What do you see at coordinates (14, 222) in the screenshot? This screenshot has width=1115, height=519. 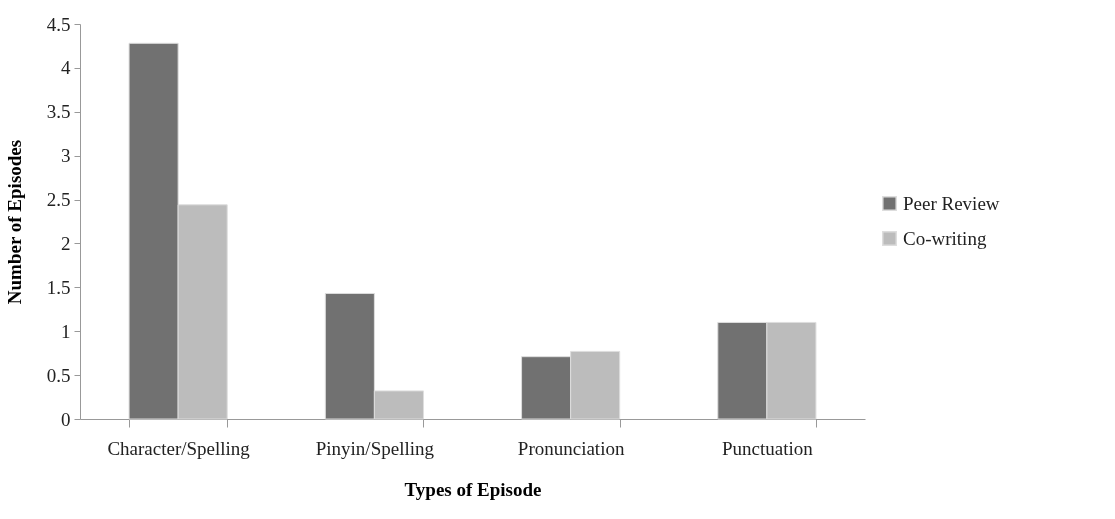 I see `y-axis-title: Number of Episodes` at bounding box center [14, 222].